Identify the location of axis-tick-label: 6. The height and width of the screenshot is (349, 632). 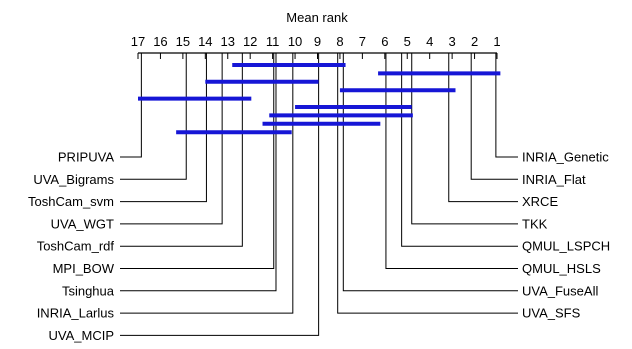
(384, 41).